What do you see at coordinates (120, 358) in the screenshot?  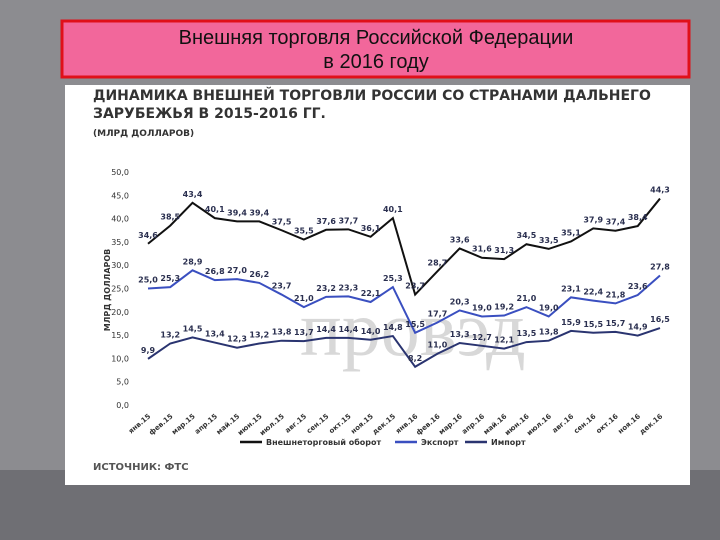 I see `y-tick-label: 10,0` at bounding box center [120, 358].